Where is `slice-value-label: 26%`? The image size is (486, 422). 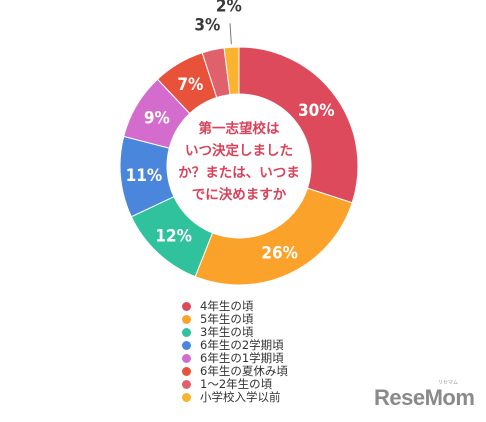 slice-value-label: 26% is located at coordinates (279, 253).